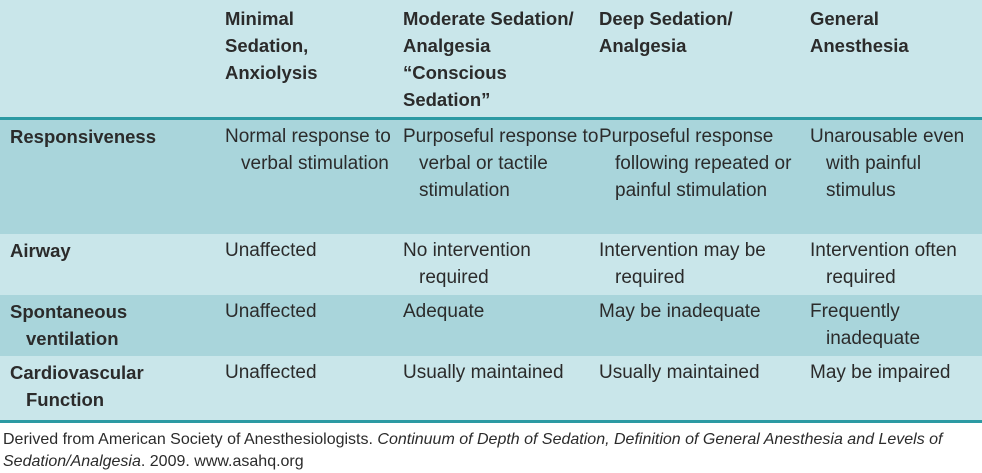  I want to click on header-minimal-line: Sedation,, so click(267, 45).